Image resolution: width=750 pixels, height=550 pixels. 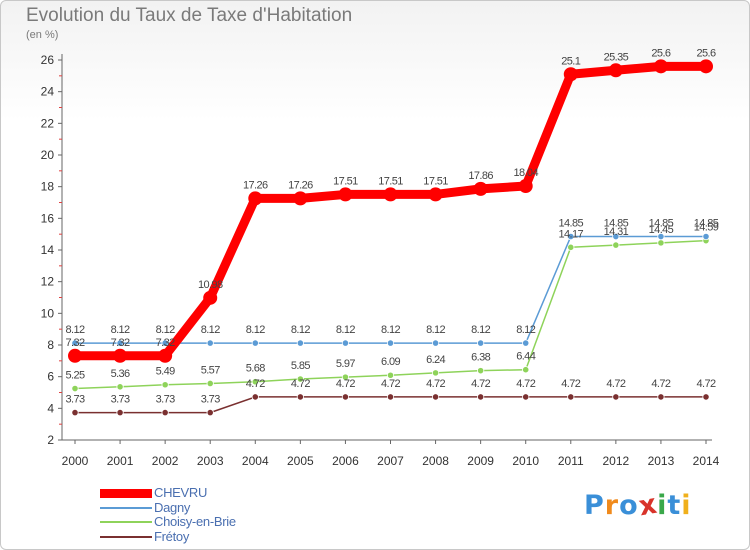 I want to click on legend-label: CHEVRU, so click(x=181, y=493).